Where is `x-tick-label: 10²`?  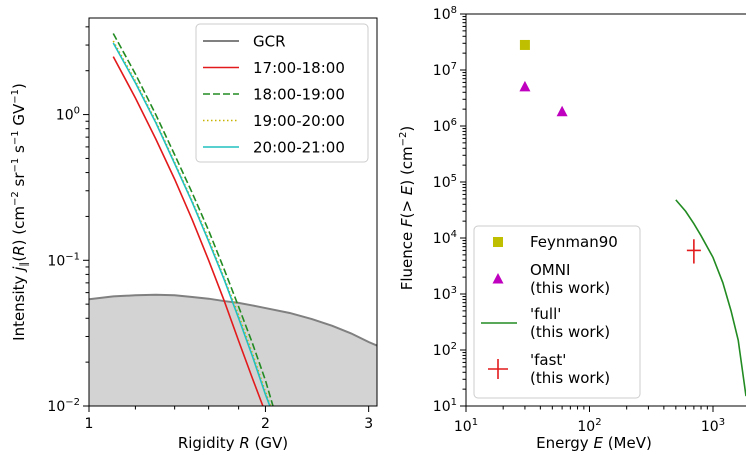
x-tick-label: 10² is located at coordinates (589, 426).